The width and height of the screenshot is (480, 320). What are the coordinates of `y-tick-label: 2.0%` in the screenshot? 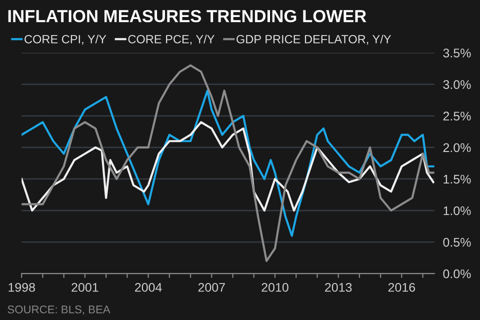 It's located at (457, 147).